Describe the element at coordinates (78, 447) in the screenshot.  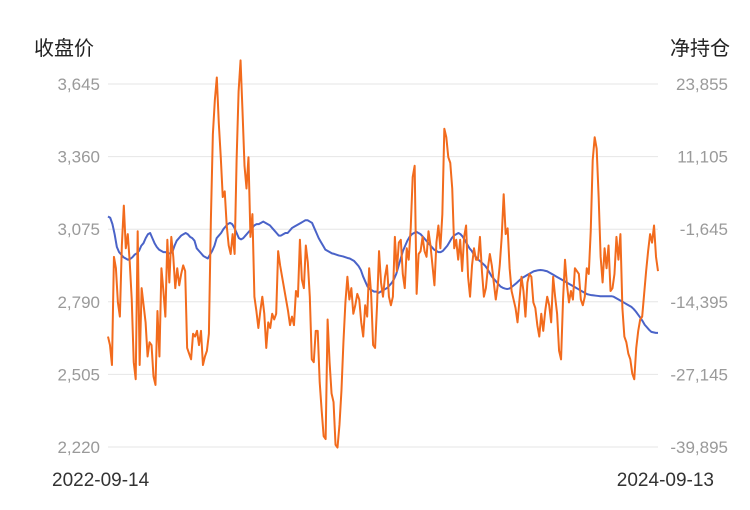
I see `left-tick-label: 2,220` at that location.